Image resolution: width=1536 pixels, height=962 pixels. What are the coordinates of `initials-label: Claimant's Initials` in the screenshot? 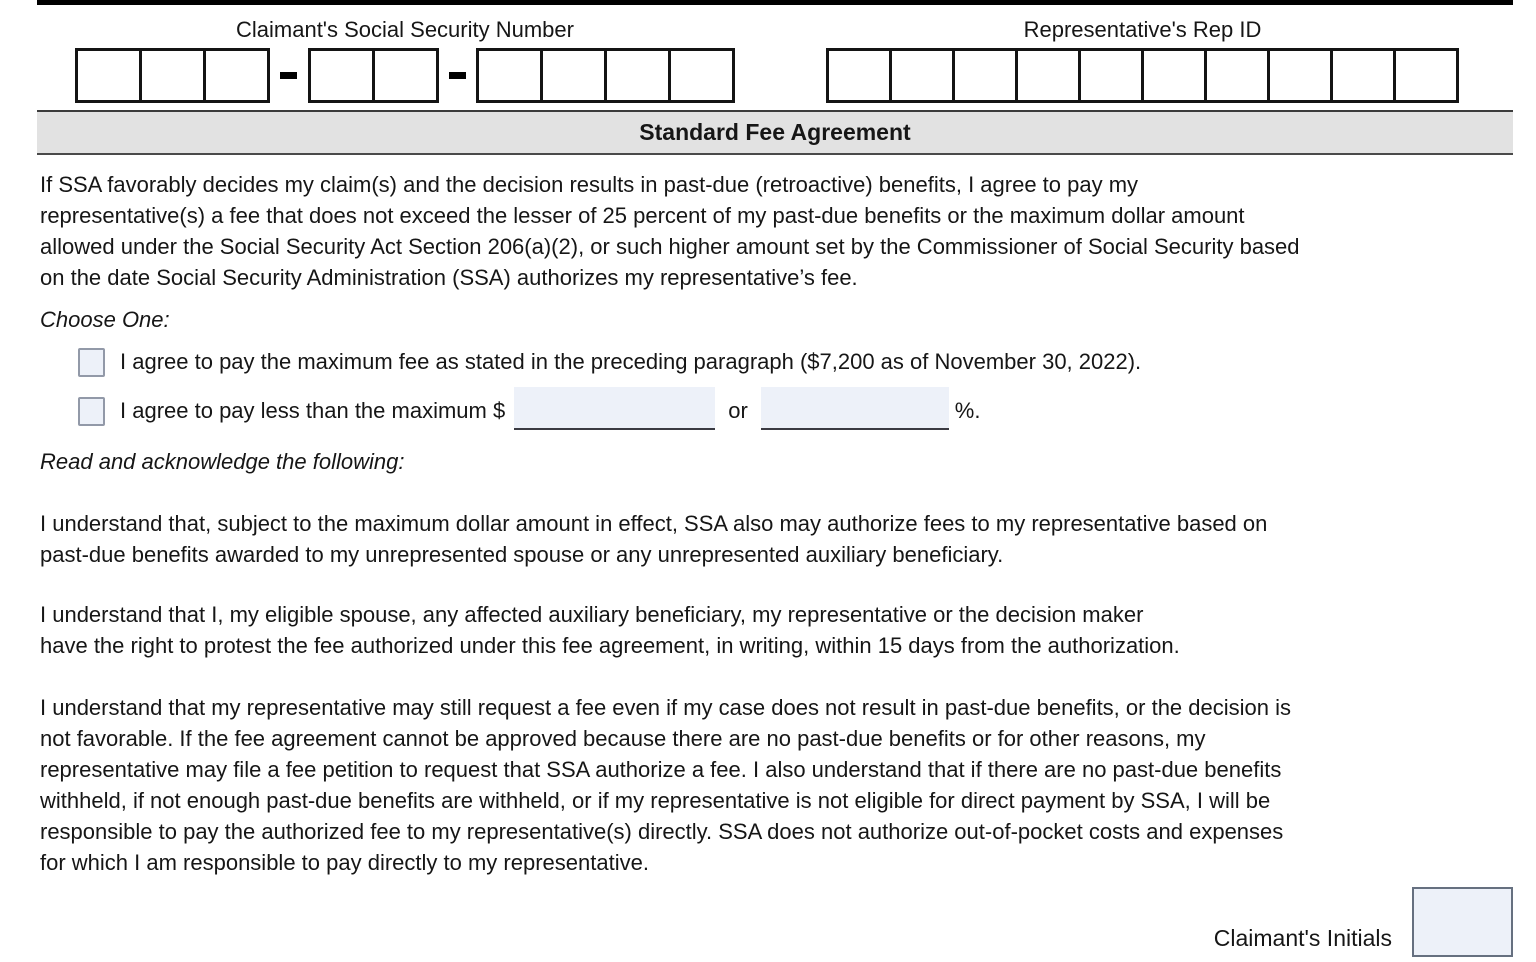 It's located at (1302, 938).